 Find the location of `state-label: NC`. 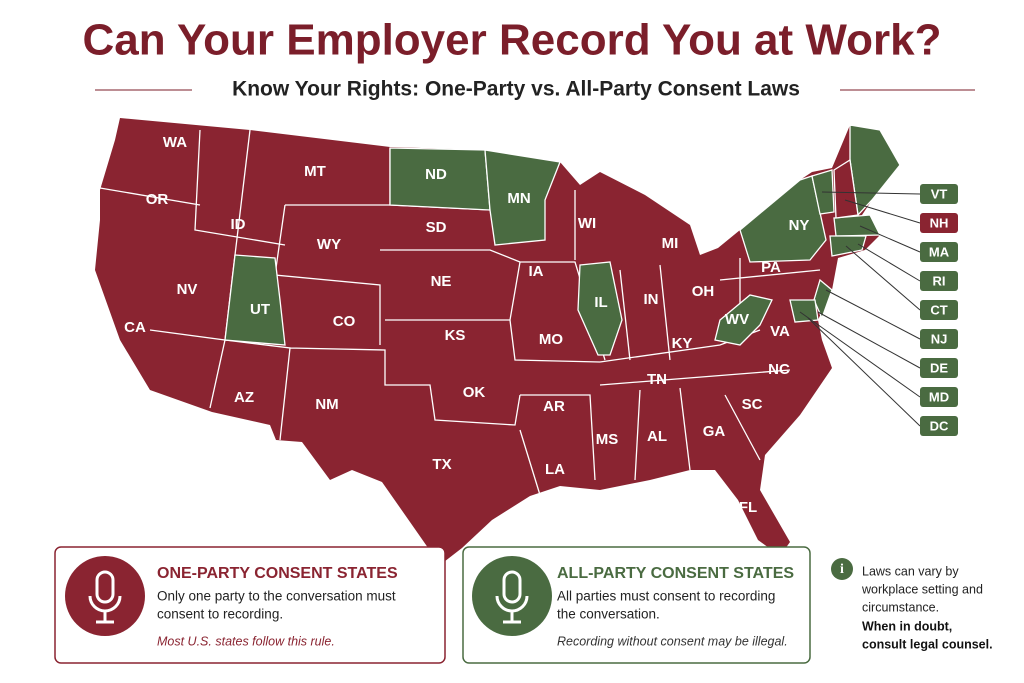

state-label: NC is located at coordinates (779, 369).